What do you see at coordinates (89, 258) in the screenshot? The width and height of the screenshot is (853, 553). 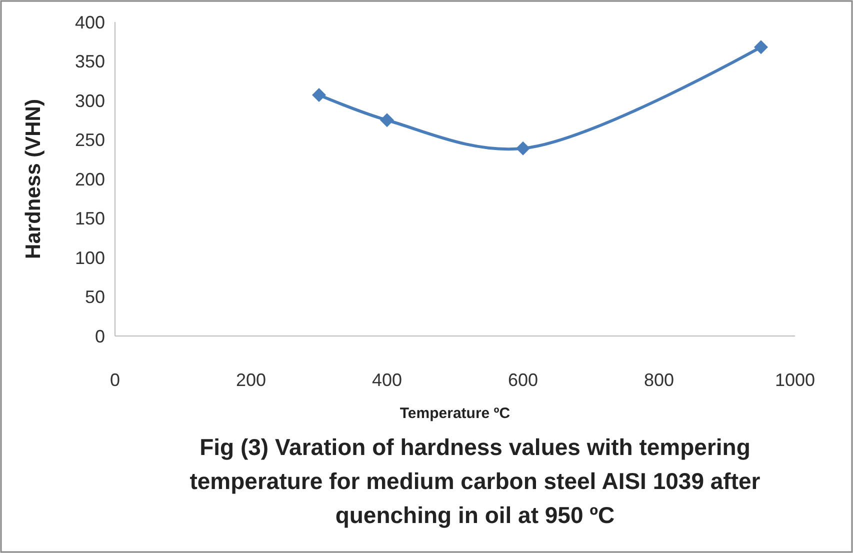 I see `y-tick-label: 100` at bounding box center [89, 258].